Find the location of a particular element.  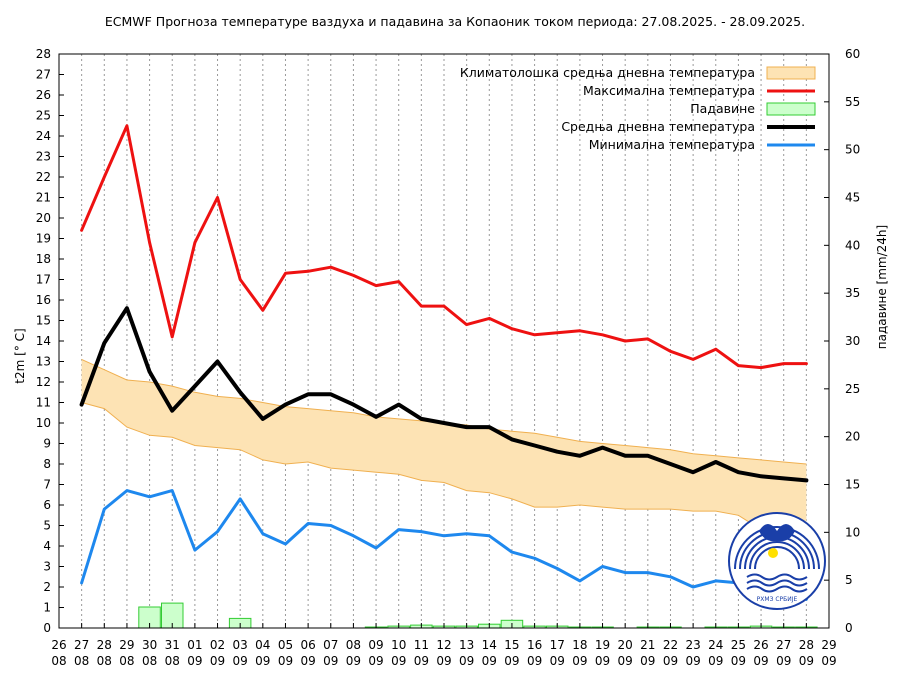

y-tick-label: 17 is located at coordinates (43, 280).